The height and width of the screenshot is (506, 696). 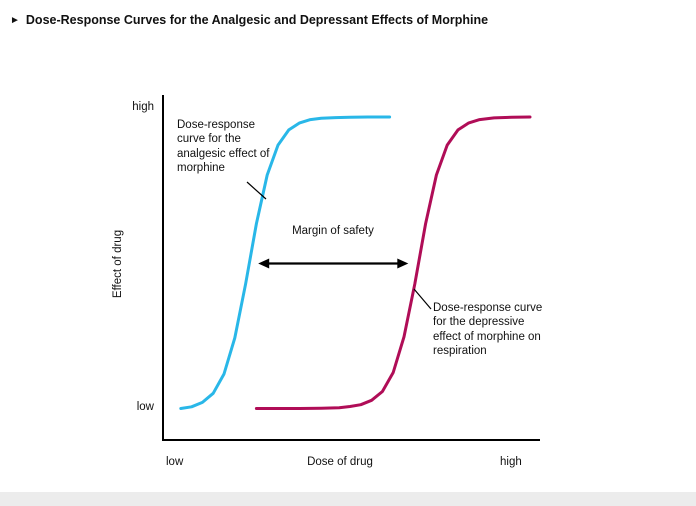 What do you see at coordinates (333, 231) in the screenshot?
I see `annotation-margin-of-safety: Margin of safety` at bounding box center [333, 231].